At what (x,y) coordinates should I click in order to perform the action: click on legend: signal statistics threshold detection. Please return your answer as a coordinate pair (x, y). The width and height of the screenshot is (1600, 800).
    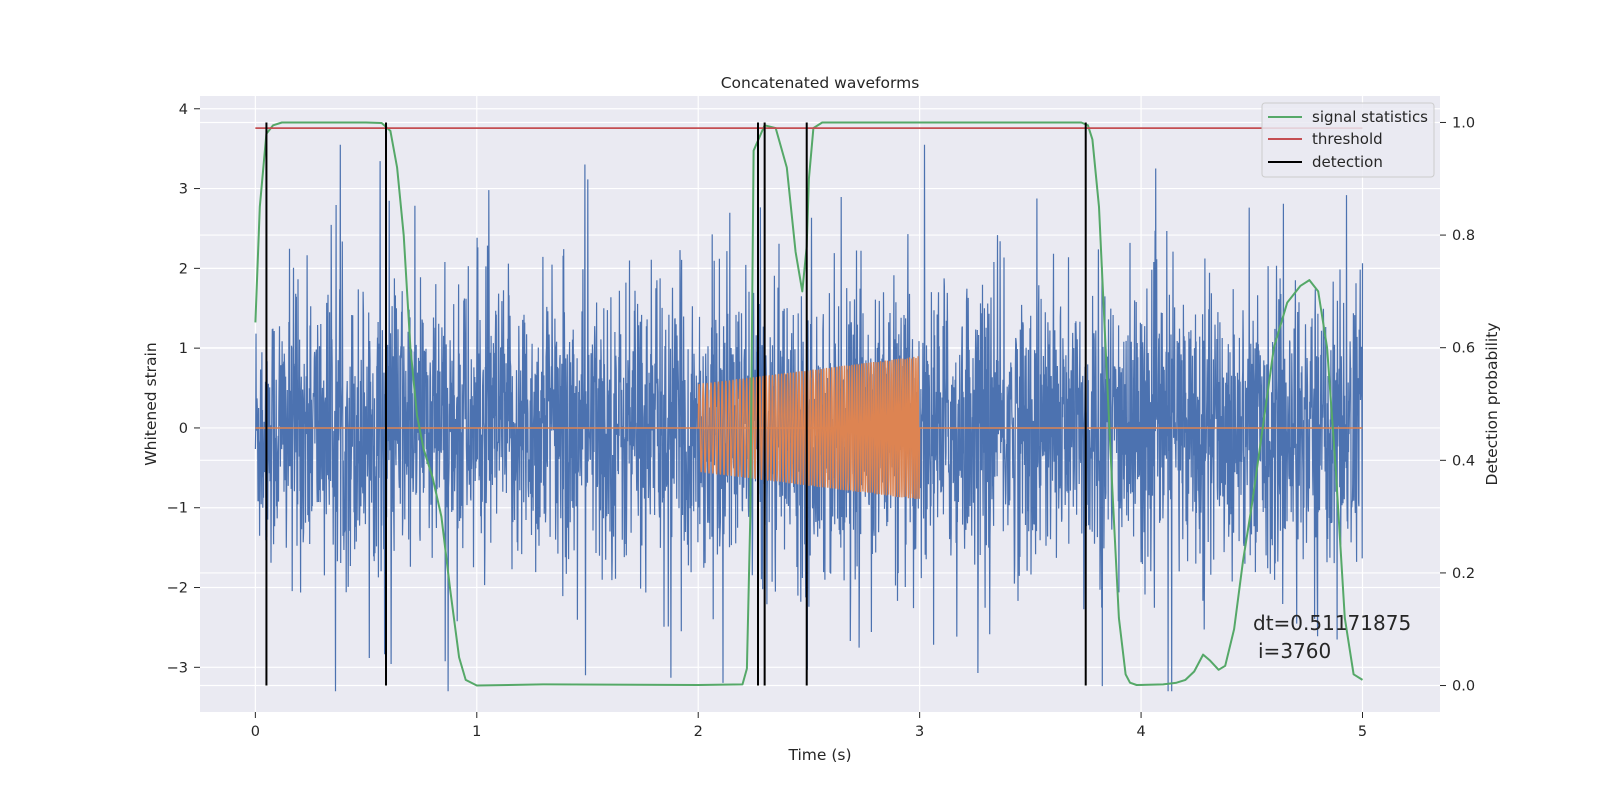
    Looking at the image, I should click on (1348, 140).